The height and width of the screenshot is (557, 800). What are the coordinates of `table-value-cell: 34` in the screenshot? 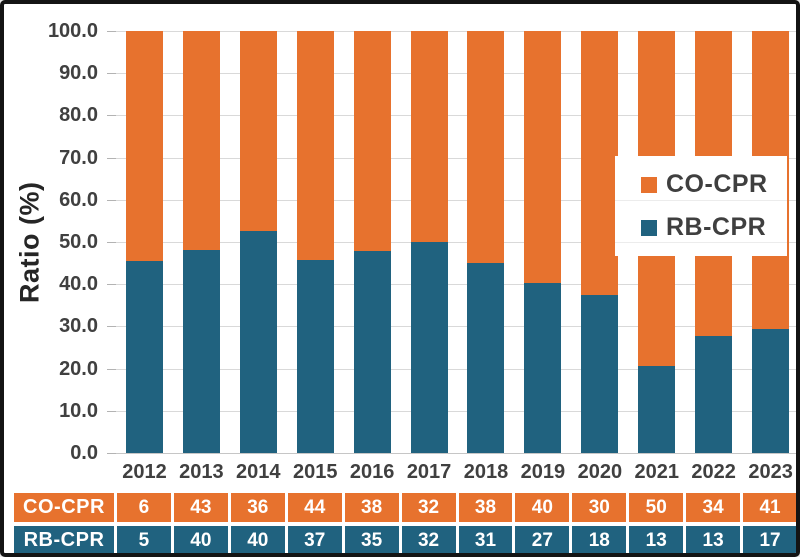 It's located at (713, 507).